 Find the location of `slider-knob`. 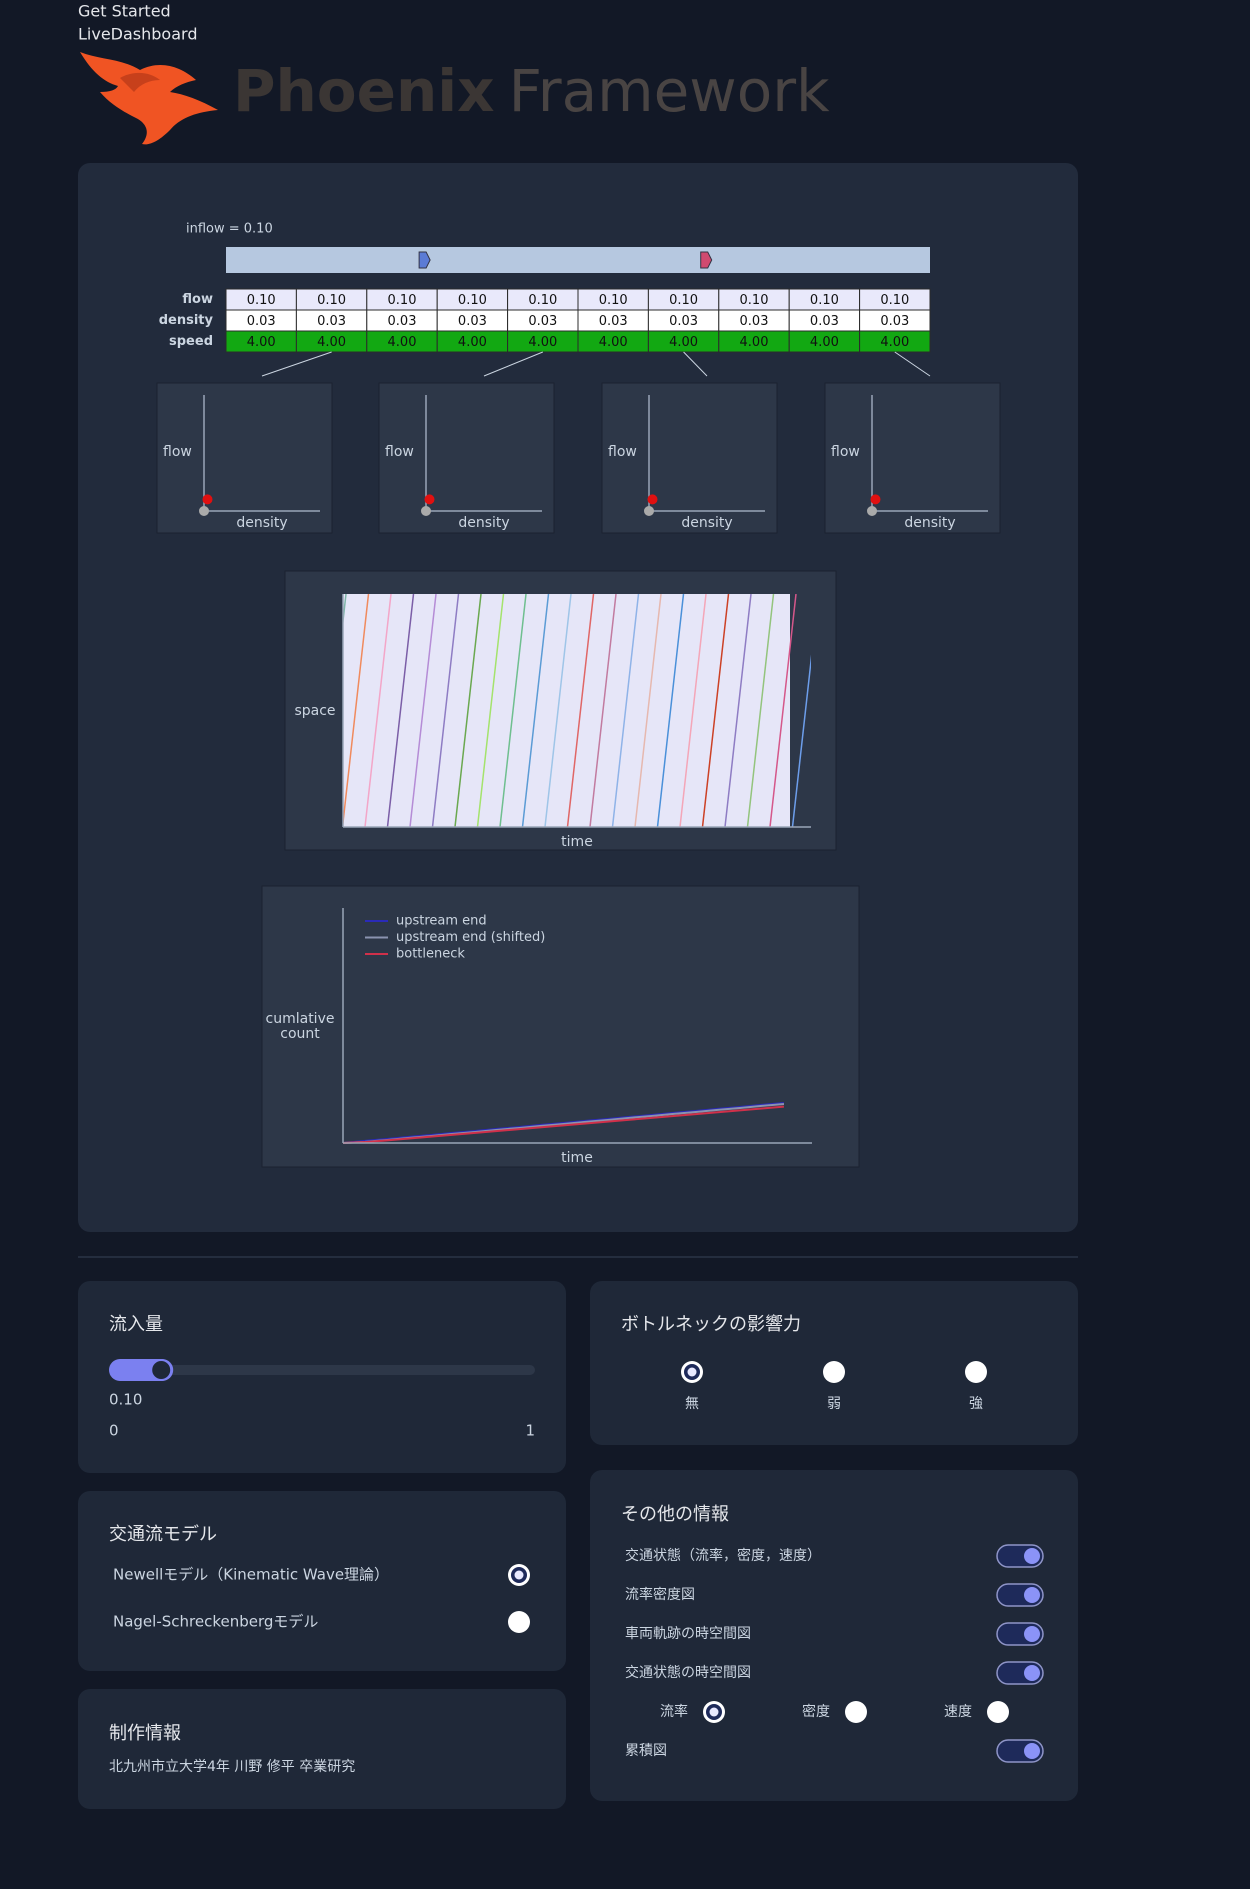

slider-knob is located at coordinates (161, 1370).